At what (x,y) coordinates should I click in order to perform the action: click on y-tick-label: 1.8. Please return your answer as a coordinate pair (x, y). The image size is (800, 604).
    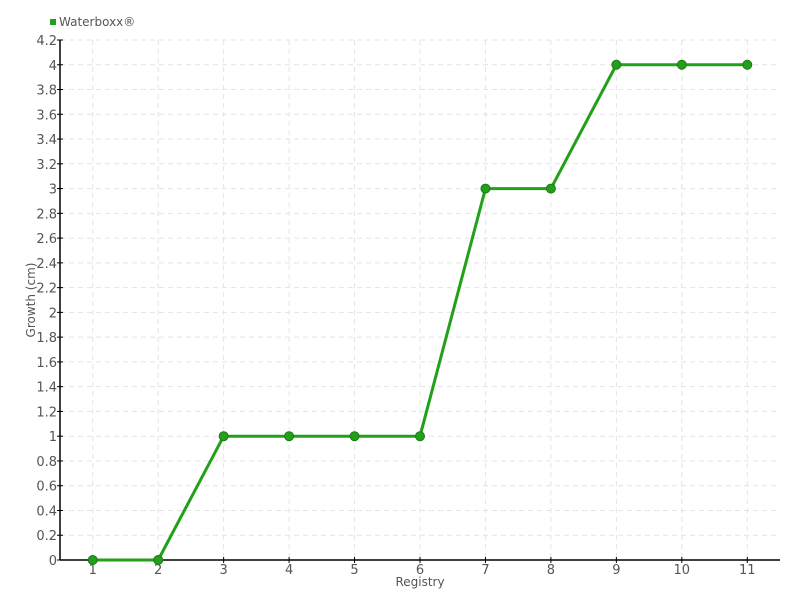
    Looking at the image, I should click on (46, 338).